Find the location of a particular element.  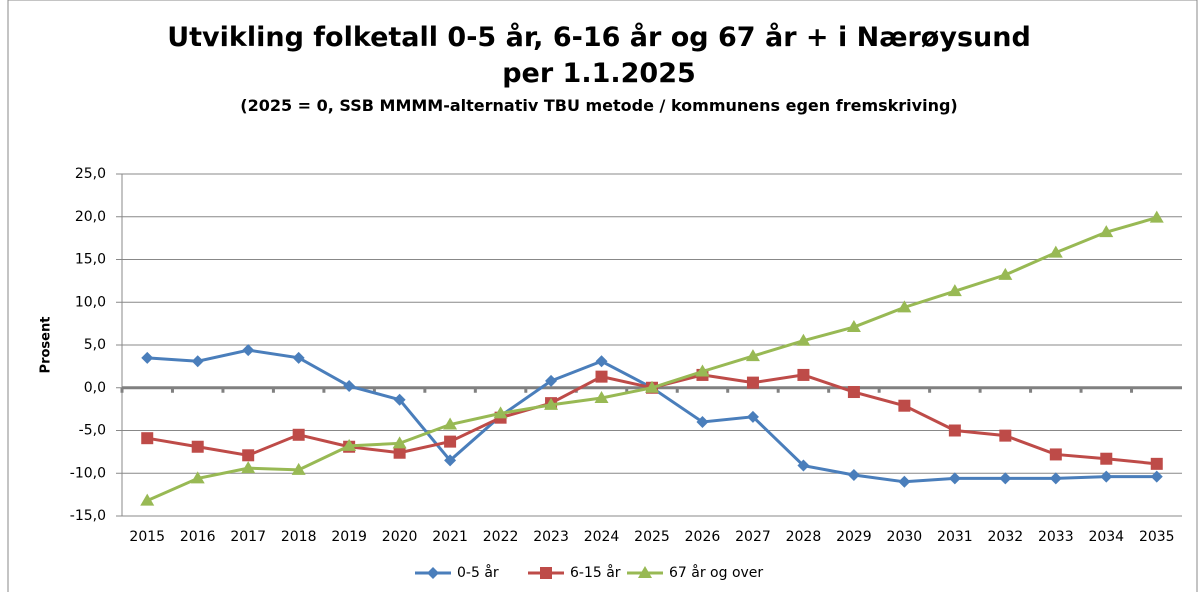

x-tick-label: 2028 is located at coordinates (804, 537).